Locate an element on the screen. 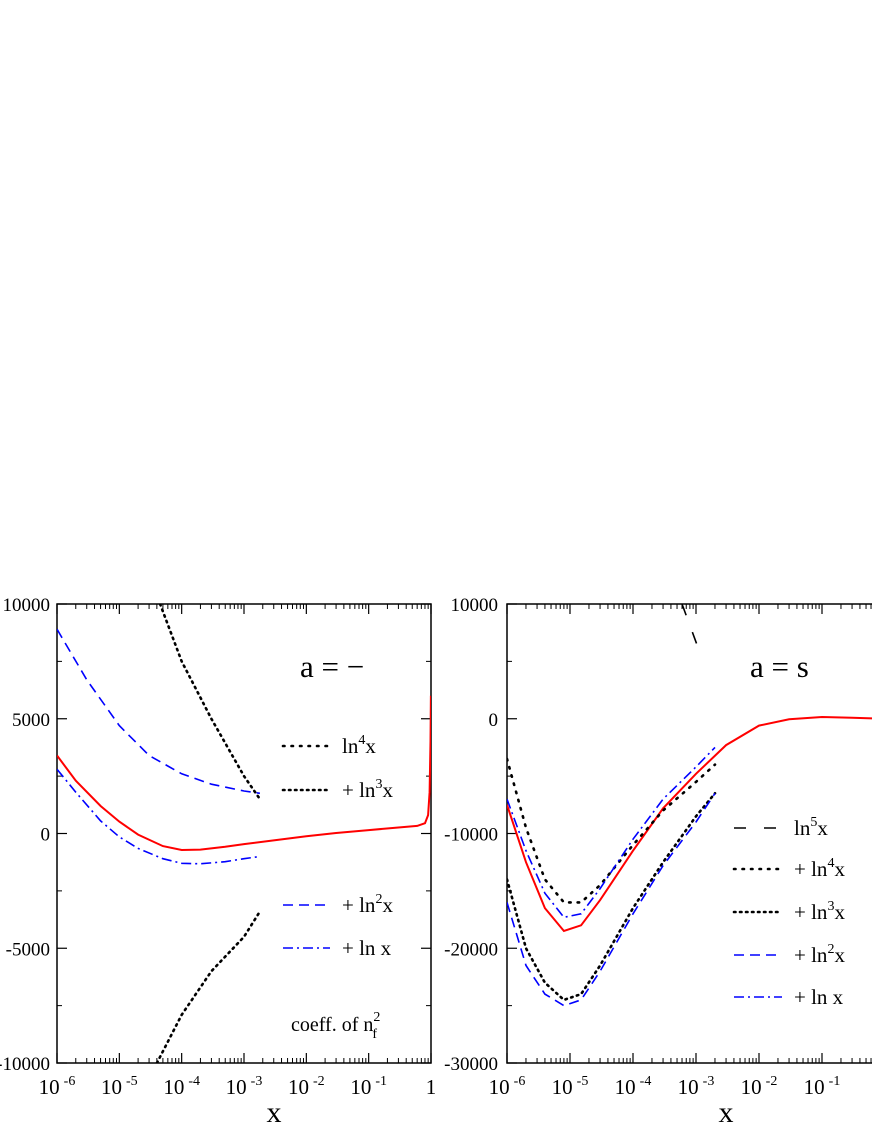  series-line-dot-sparse is located at coordinates (612, 830).